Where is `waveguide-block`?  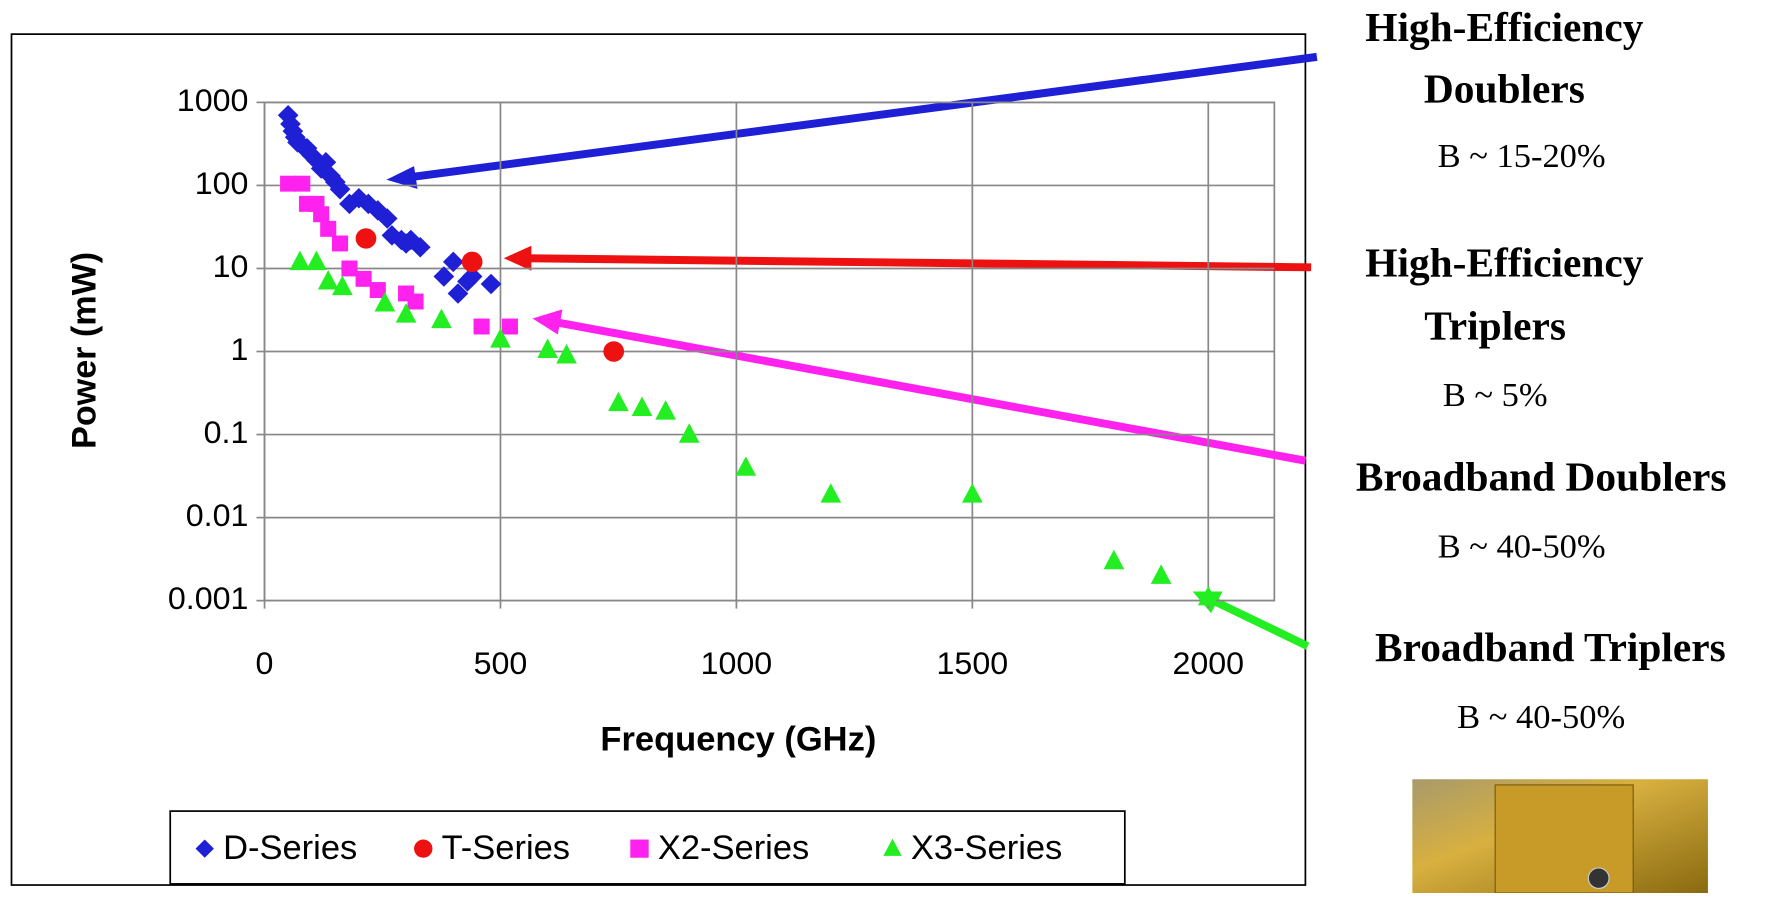 waveguide-block is located at coordinates (1564, 839).